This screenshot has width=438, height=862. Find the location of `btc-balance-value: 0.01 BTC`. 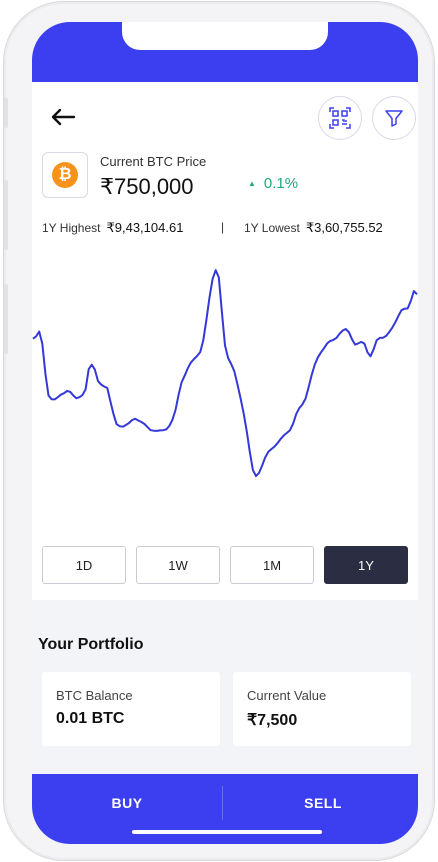

btc-balance-value: 0.01 BTC is located at coordinates (90, 718).